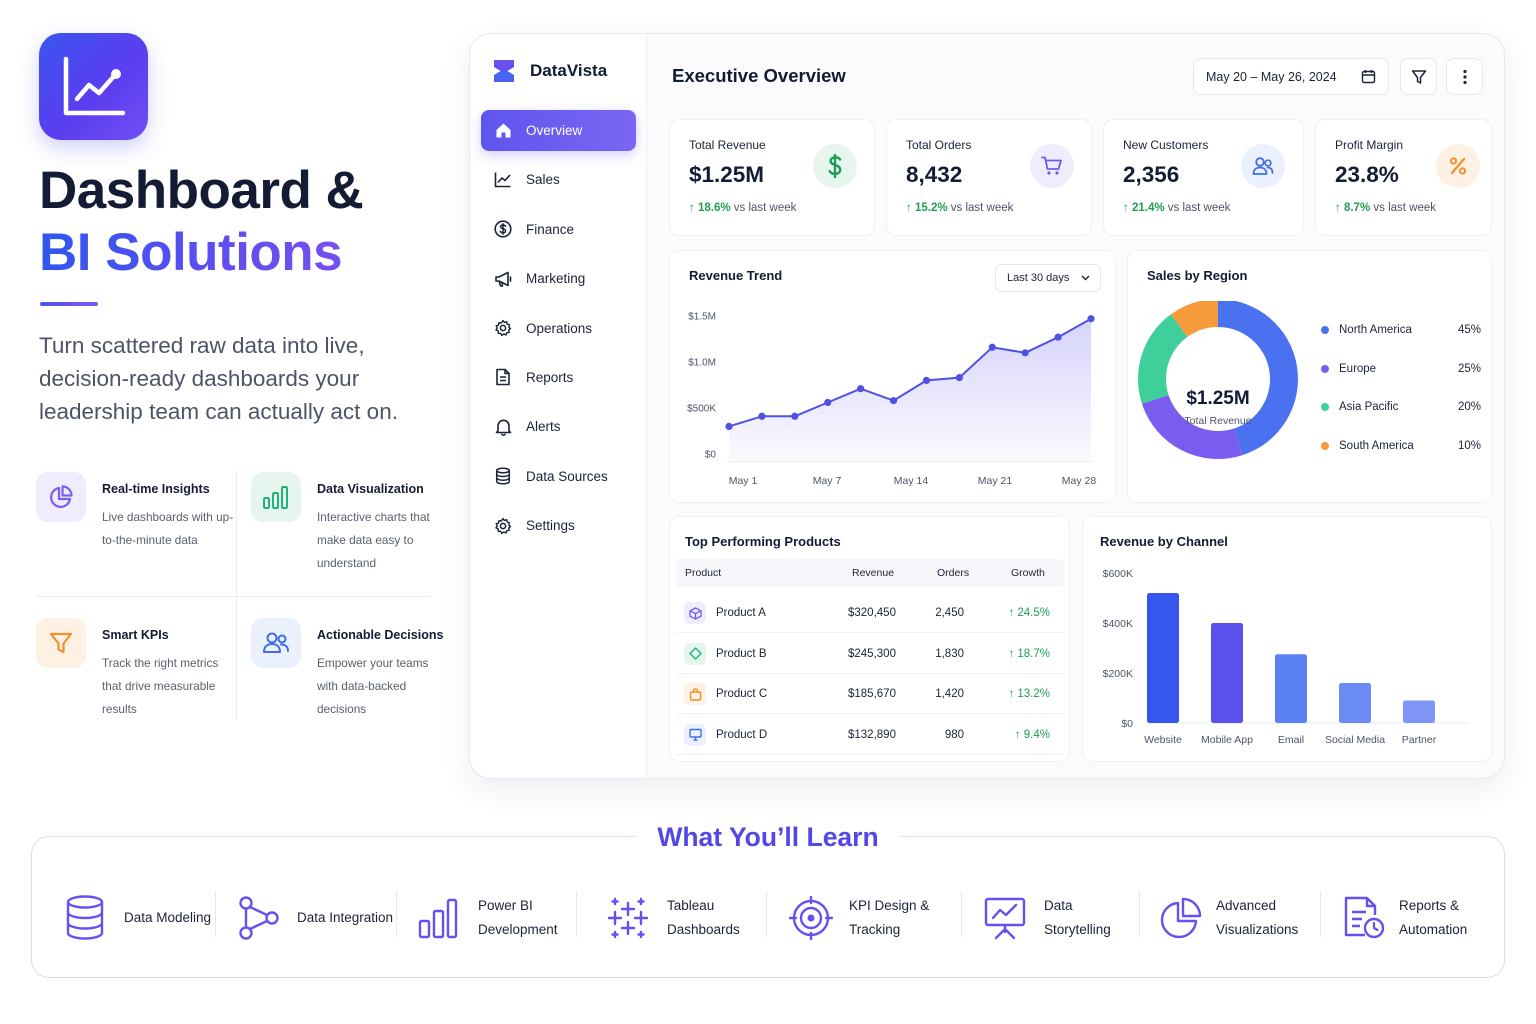 The image size is (1536, 1024). What do you see at coordinates (93, 86) in the screenshot?
I see `hero-logo` at bounding box center [93, 86].